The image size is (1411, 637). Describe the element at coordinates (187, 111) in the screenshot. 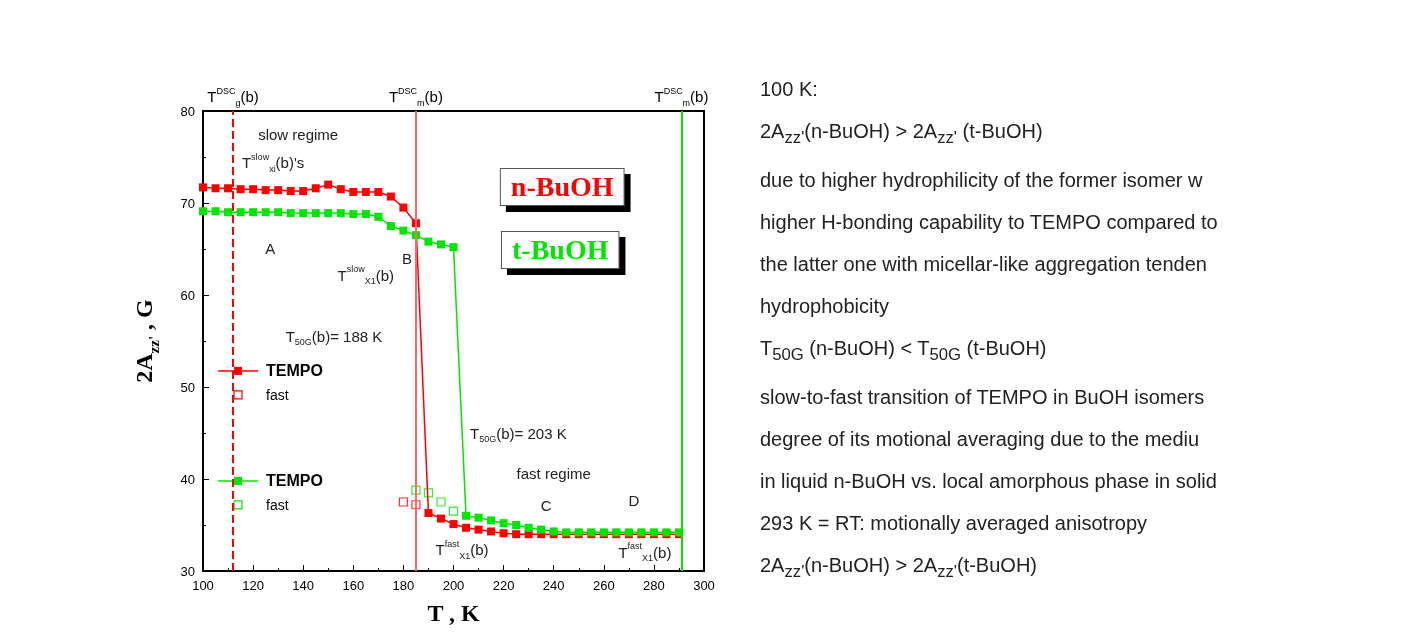

I see `y-tick-label: 80` at that location.